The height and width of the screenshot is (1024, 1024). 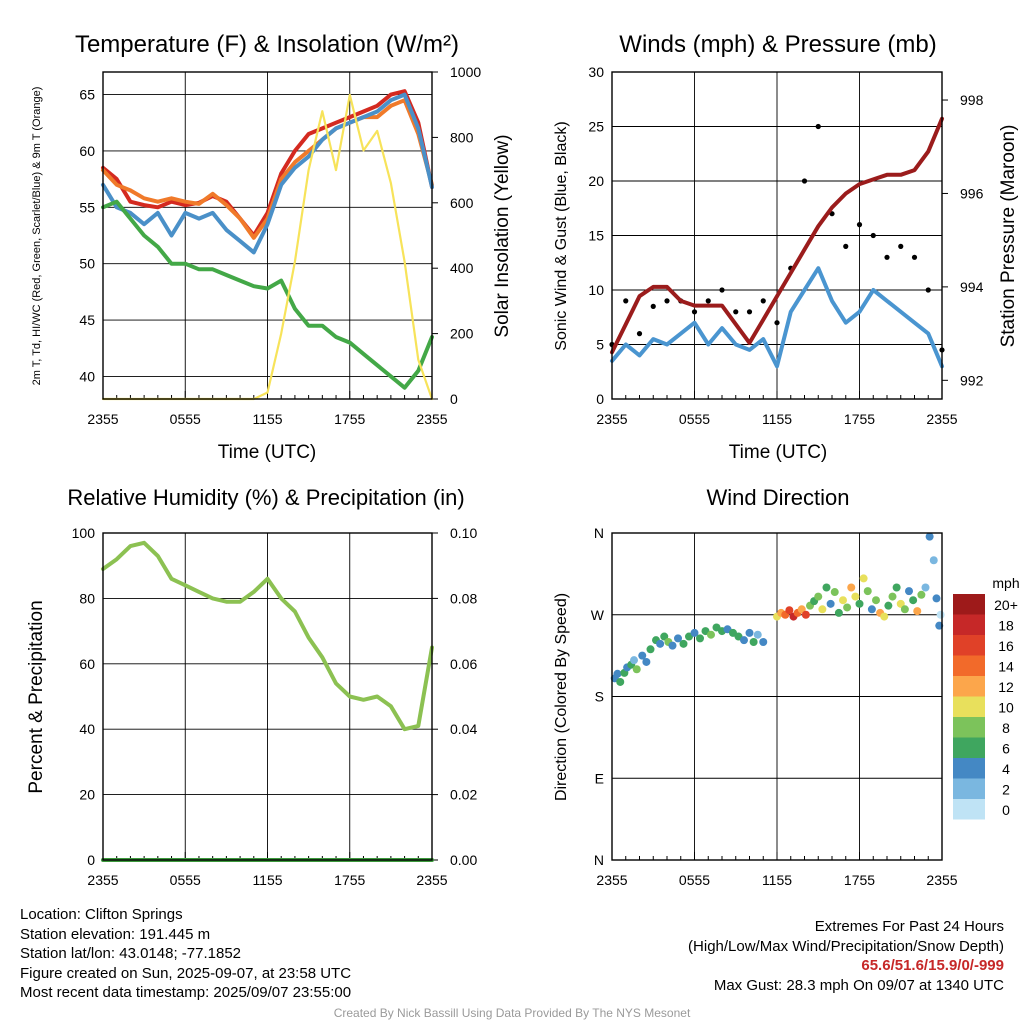 I want to click on colorbar-label: 12, so click(x=1006, y=687).